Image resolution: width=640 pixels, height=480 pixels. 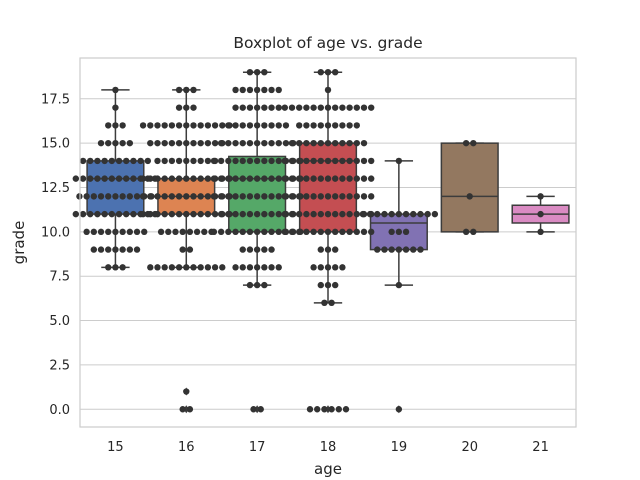 I want to click on x-tick-label: 20, so click(x=469, y=447).